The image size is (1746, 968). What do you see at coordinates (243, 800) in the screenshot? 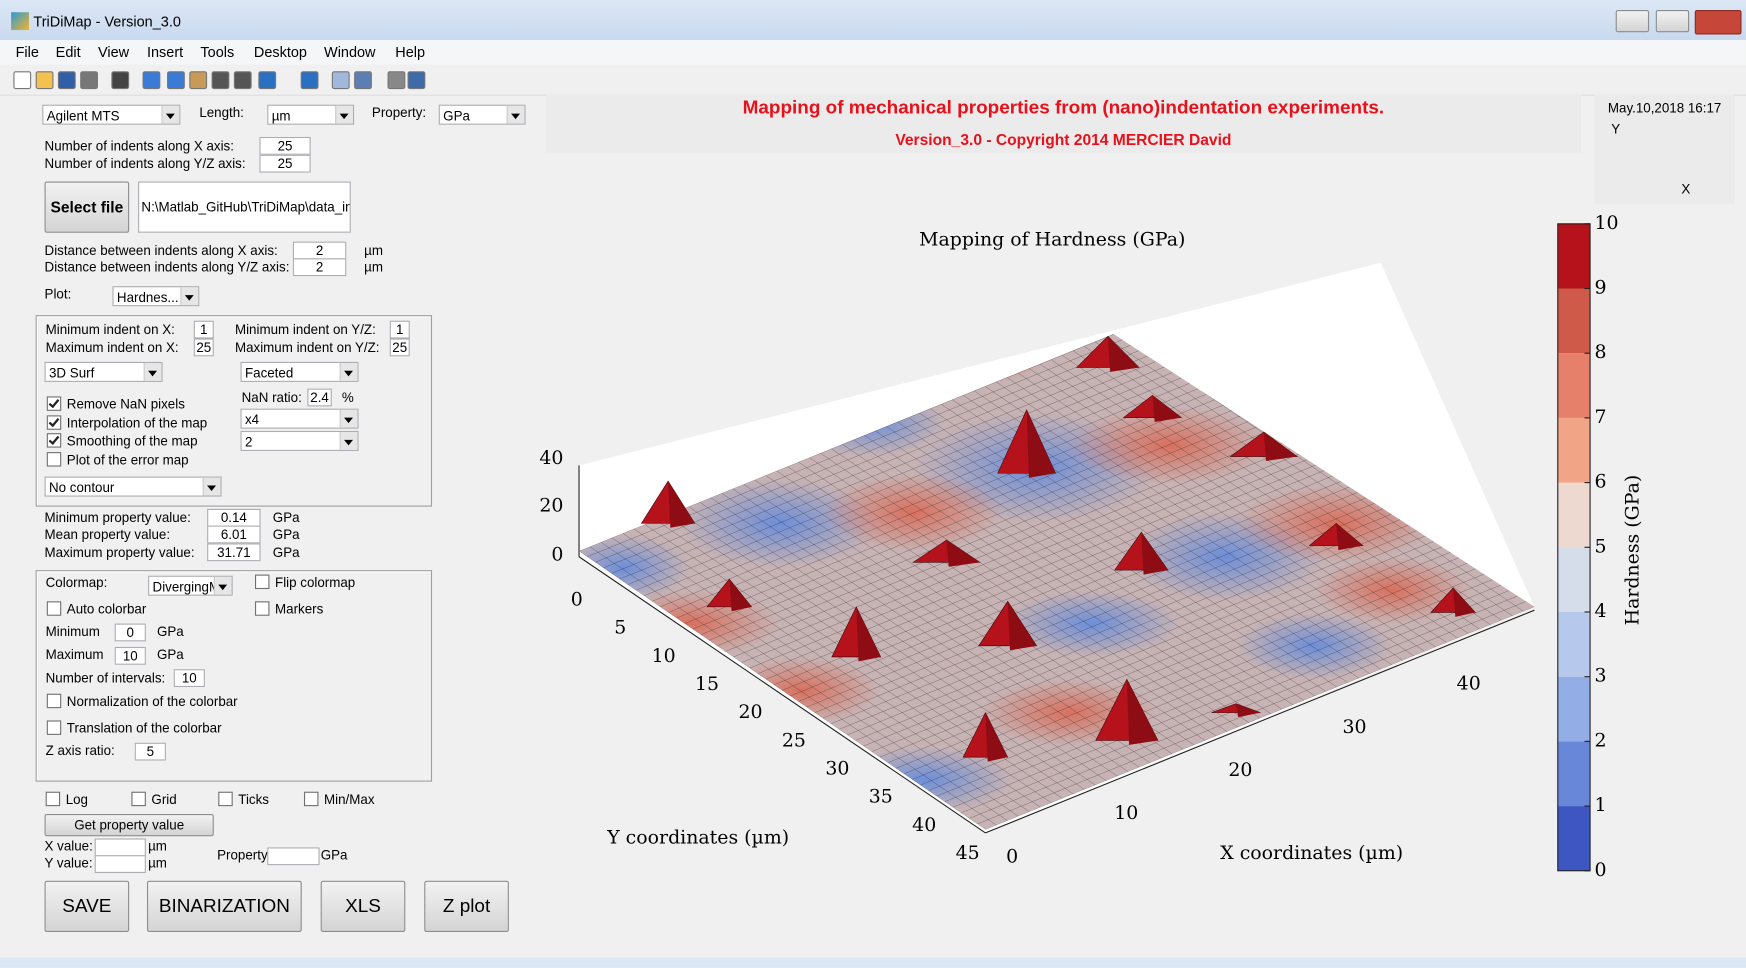
I see `checkbox: Ticks` at bounding box center [243, 800].